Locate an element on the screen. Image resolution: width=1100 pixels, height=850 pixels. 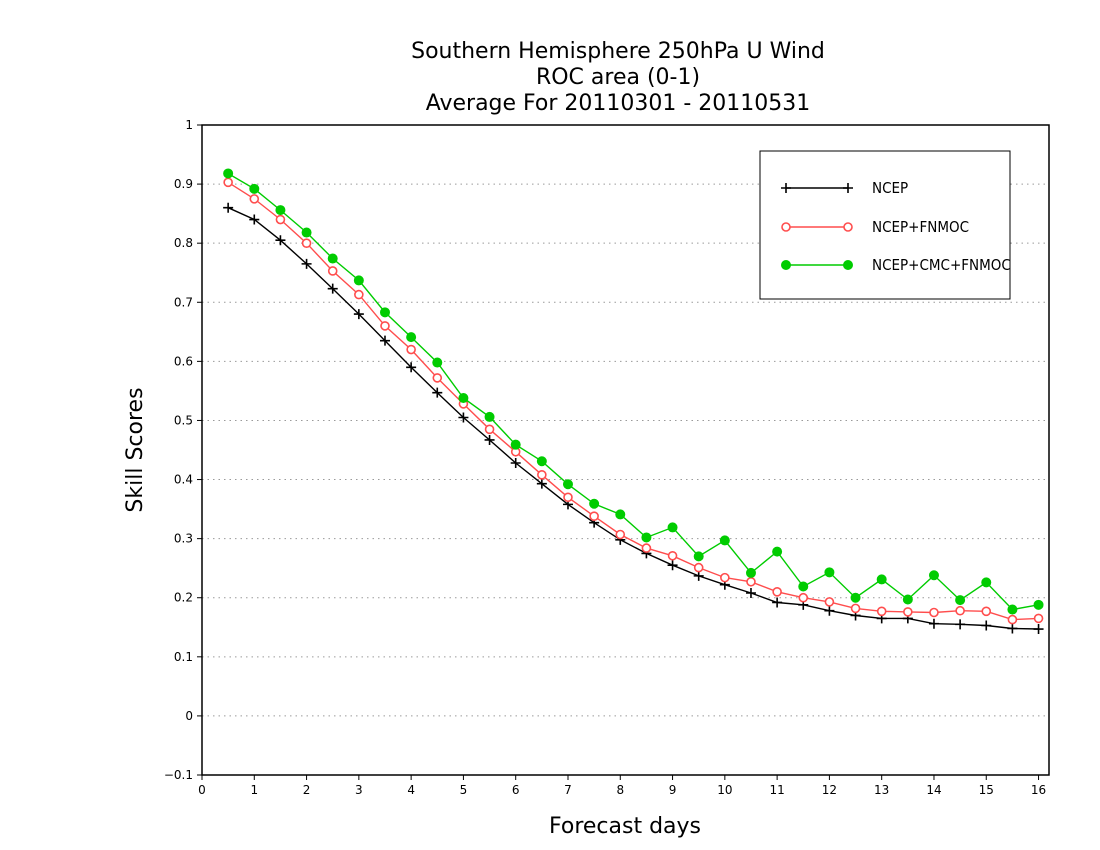
y-tick-label: −0.1 is located at coordinates (178, 775).